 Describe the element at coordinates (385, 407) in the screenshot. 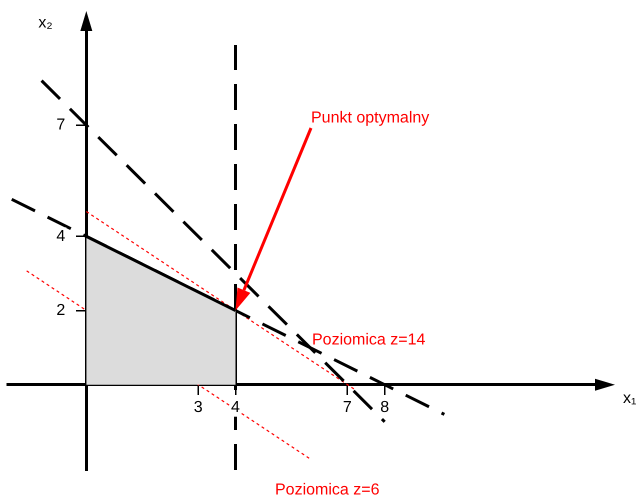

I see `x-tick-label: 8` at that location.